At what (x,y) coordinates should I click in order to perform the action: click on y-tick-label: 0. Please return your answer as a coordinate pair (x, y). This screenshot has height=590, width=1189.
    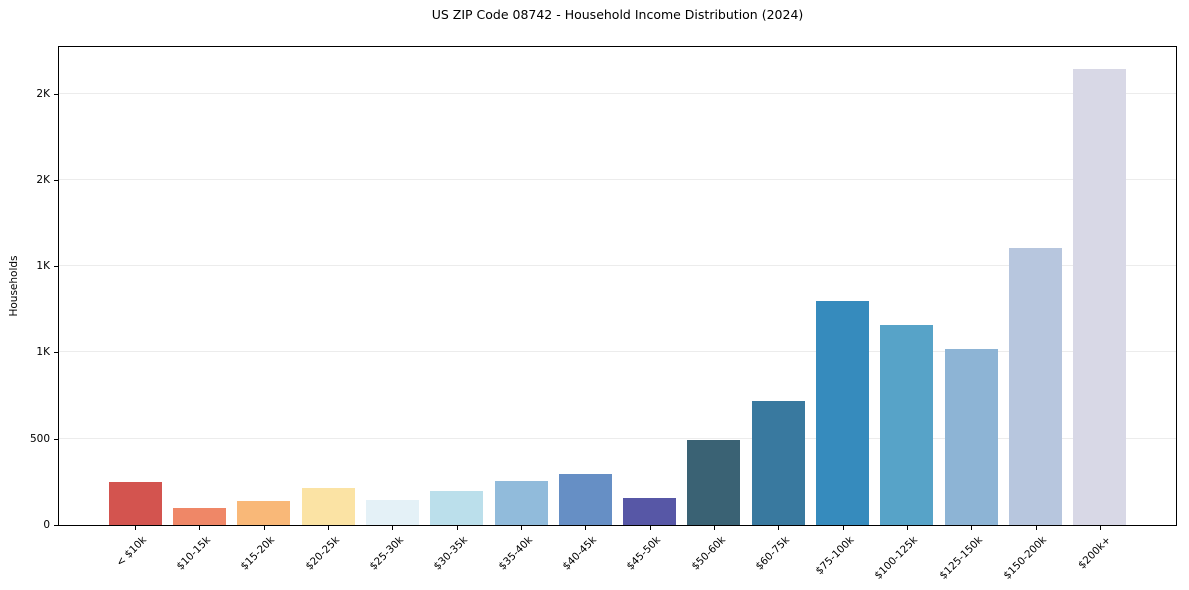
    Looking at the image, I should click on (46, 525).